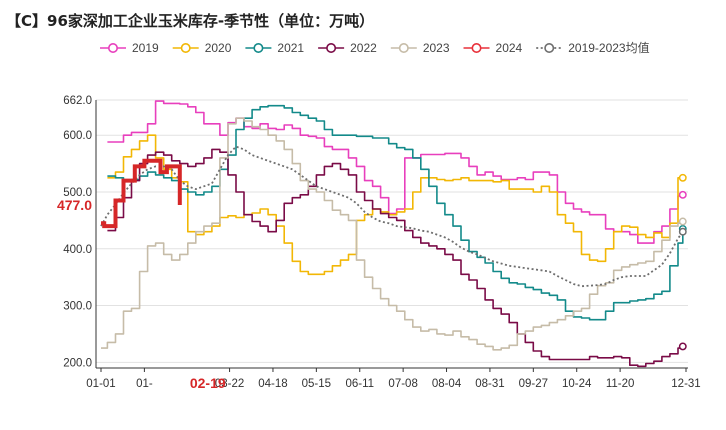 The width and height of the screenshot is (726, 430). I want to click on legend-label-2019-2023: 2019-2023均值, so click(608, 47).